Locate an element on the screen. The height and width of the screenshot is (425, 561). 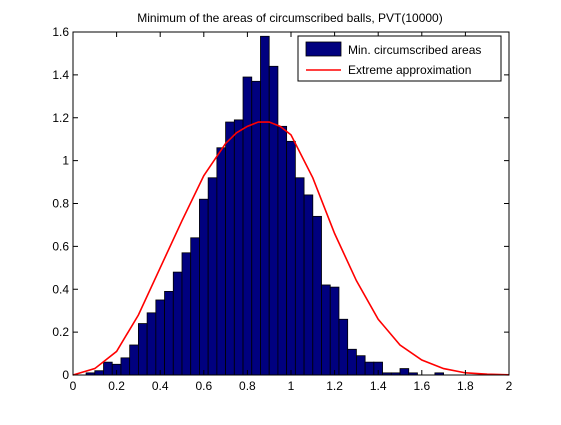
y-tick-label: 0.2 is located at coordinates (60, 332).